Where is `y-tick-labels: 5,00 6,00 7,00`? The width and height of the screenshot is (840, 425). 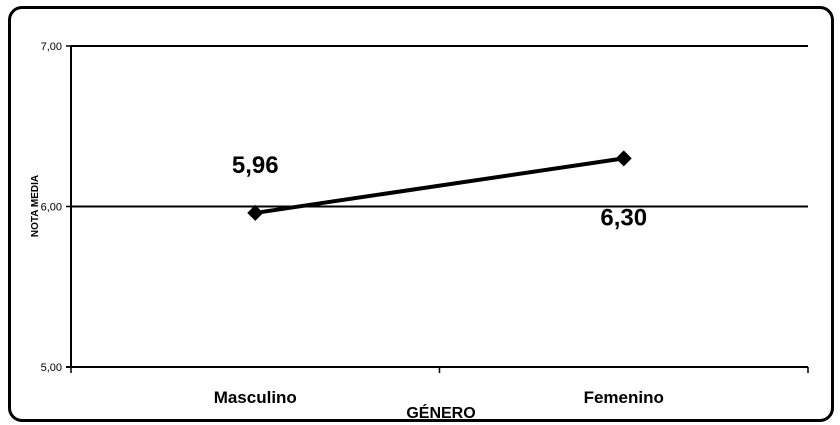 y-tick-labels: 5,00 6,00 7,00 is located at coordinates (56, 207).